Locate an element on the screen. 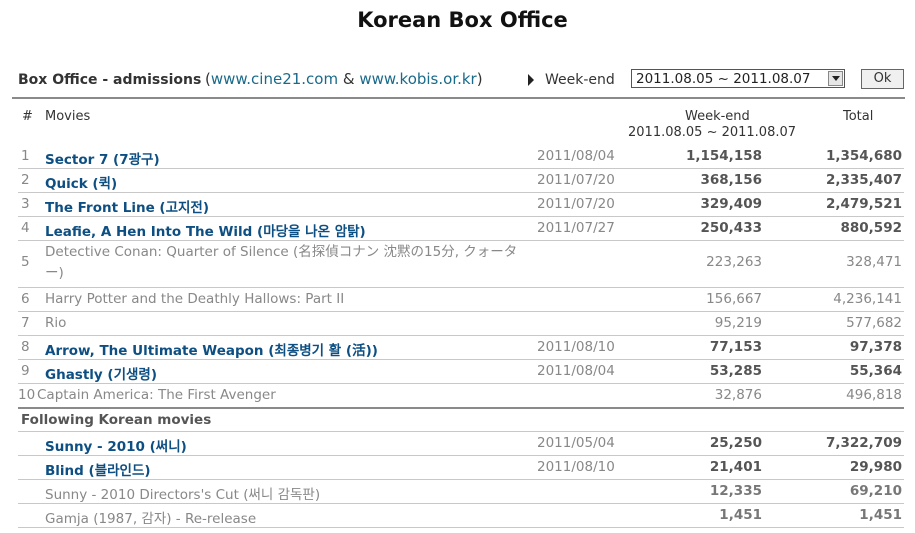  total-admissions: 496,818 is located at coordinates (874, 395).